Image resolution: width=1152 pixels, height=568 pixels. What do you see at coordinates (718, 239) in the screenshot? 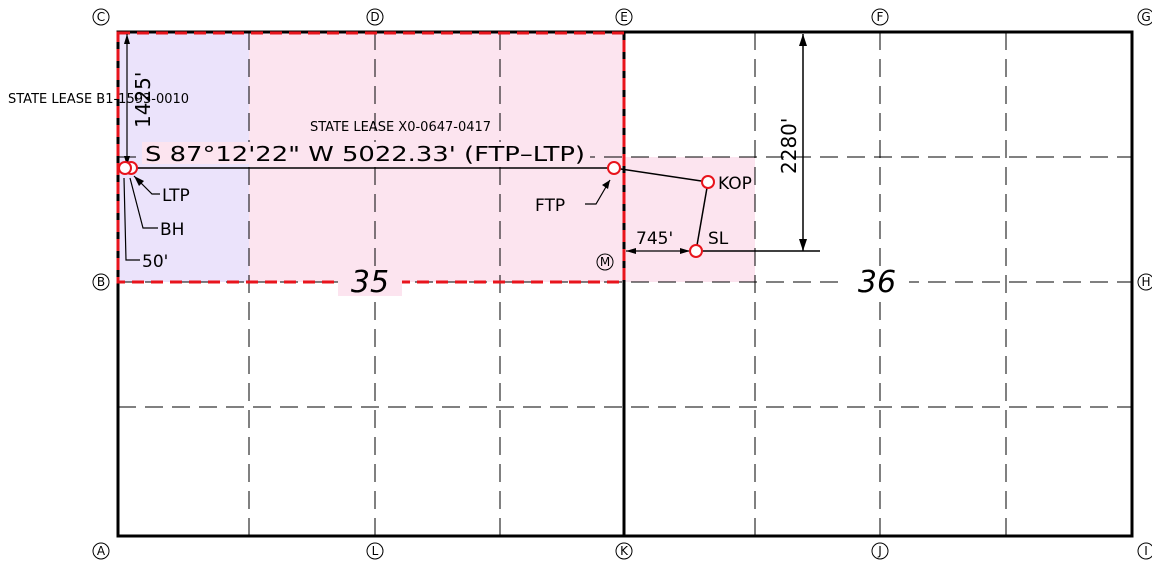
I see `sl-label: SL` at bounding box center [718, 239].